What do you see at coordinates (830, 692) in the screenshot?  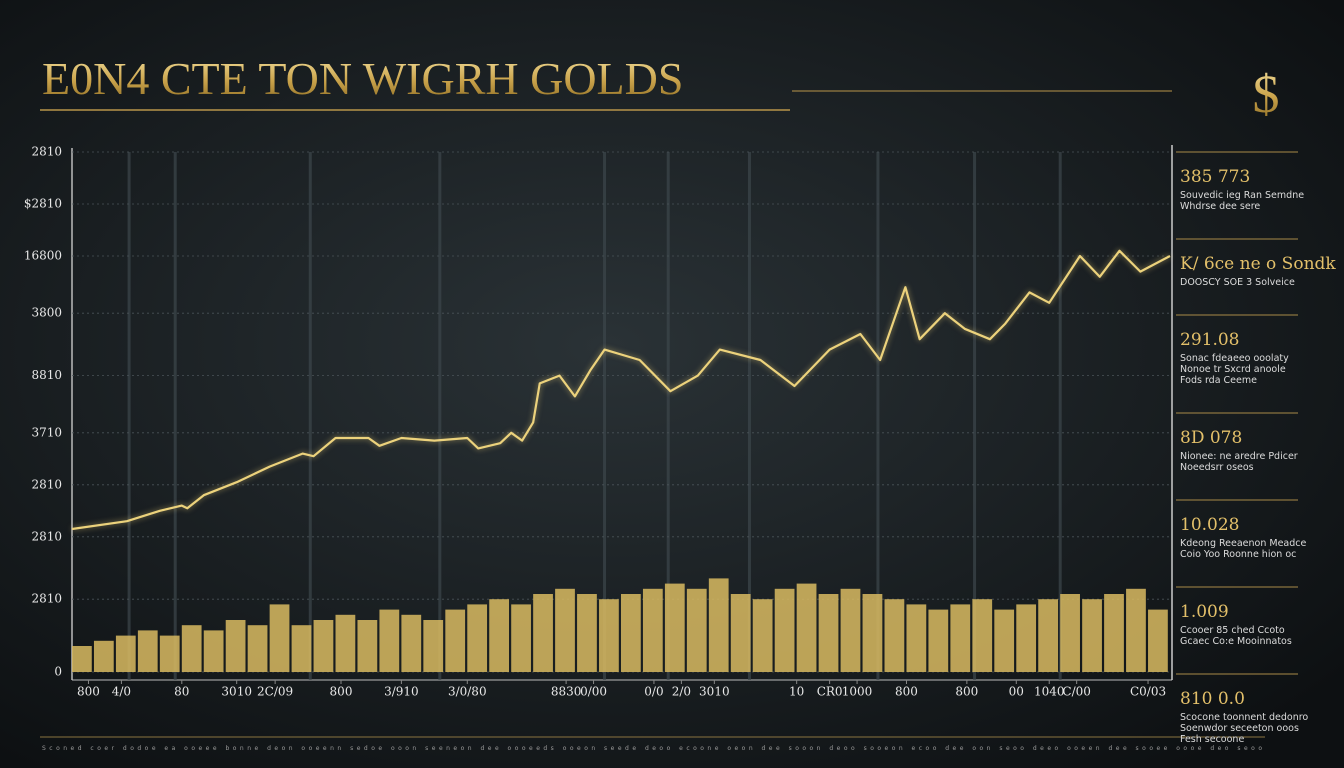 I see `x-tick-label: CR0` at bounding box center [830, 692].